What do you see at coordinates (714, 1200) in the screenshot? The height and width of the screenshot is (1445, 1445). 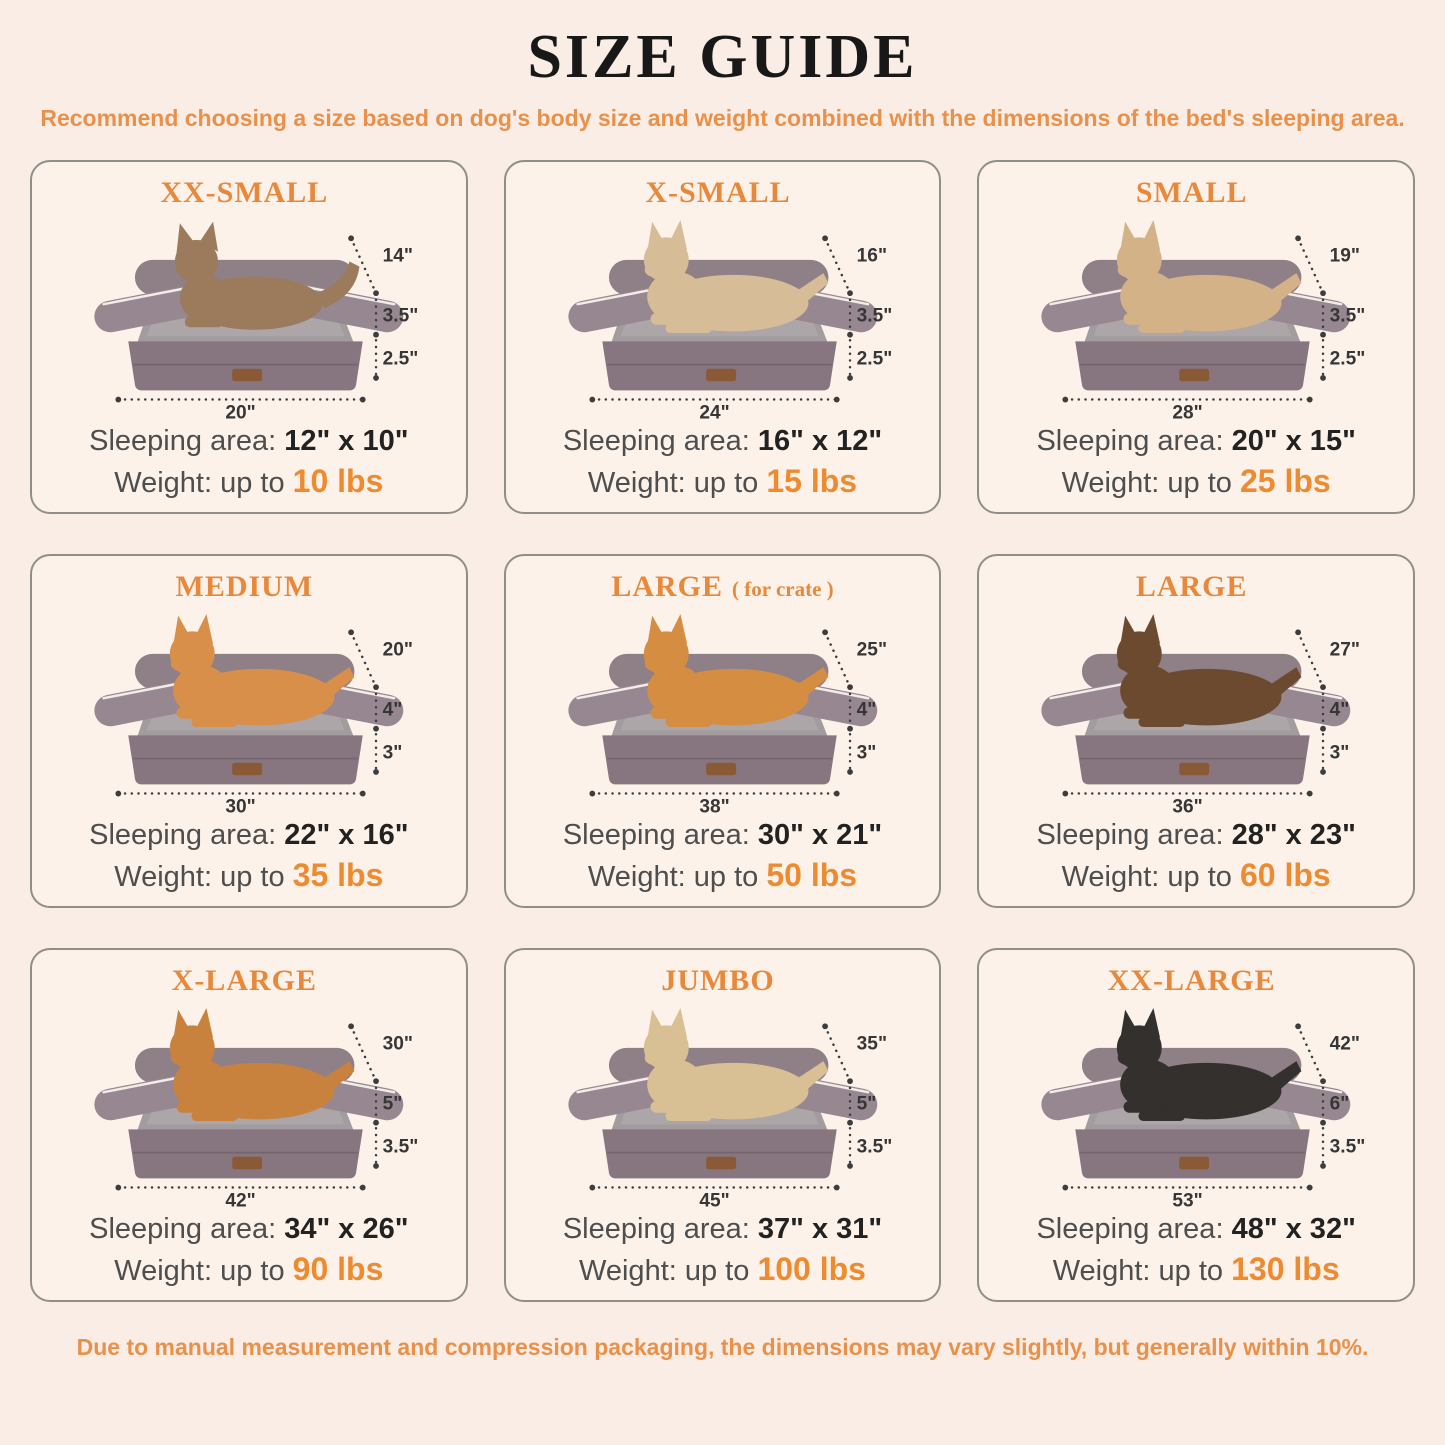 I see `dim-width-label: 45"` at bounding box center [714, 1200].